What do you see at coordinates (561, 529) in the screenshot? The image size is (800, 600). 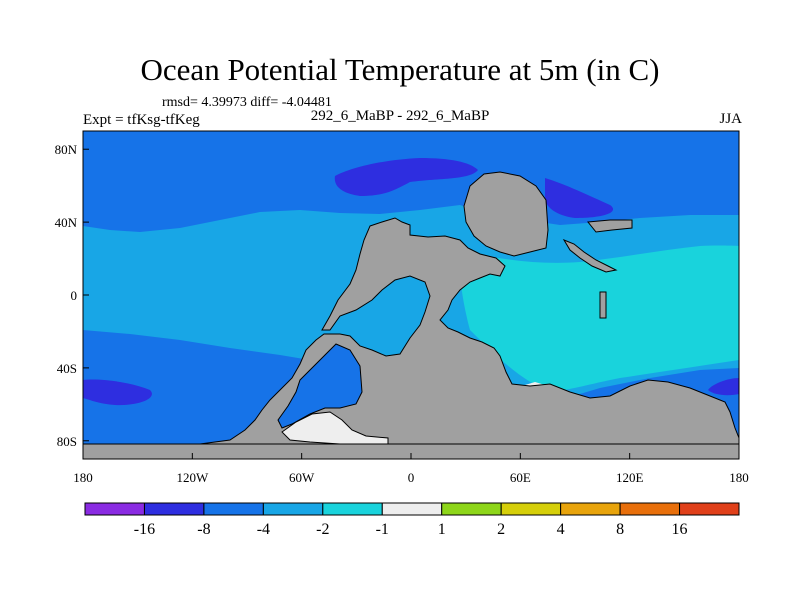 I see `colorbar-label: 4` at bounding box center [561, 529].